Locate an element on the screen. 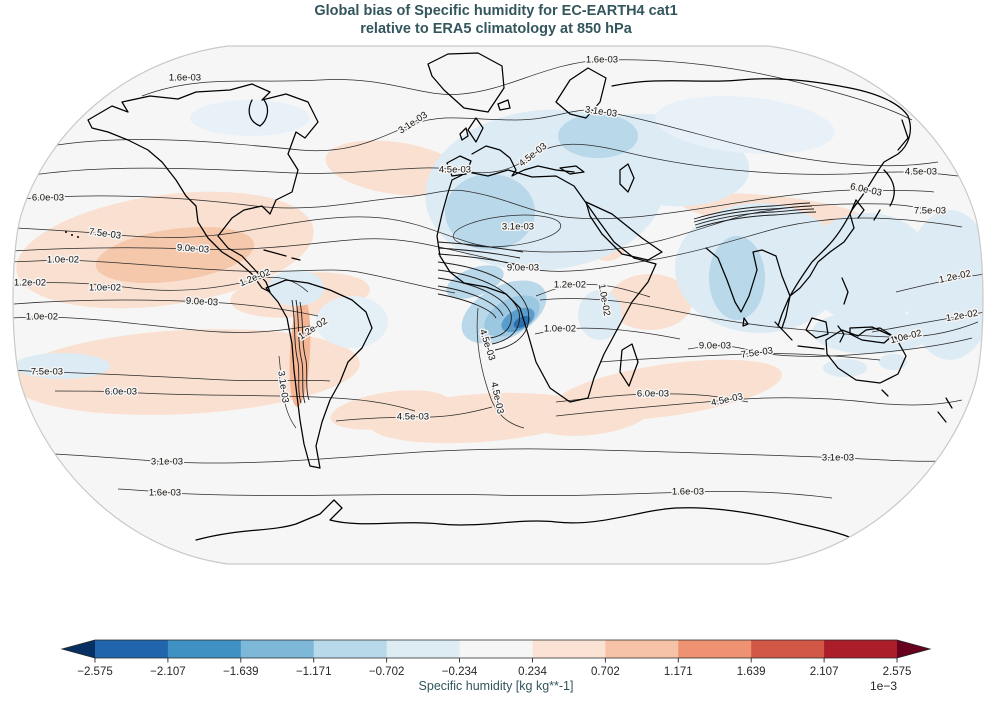 Image resolution: width=992 pixels, height=702 pixels. india-coast is located at coordinates (748, 288).